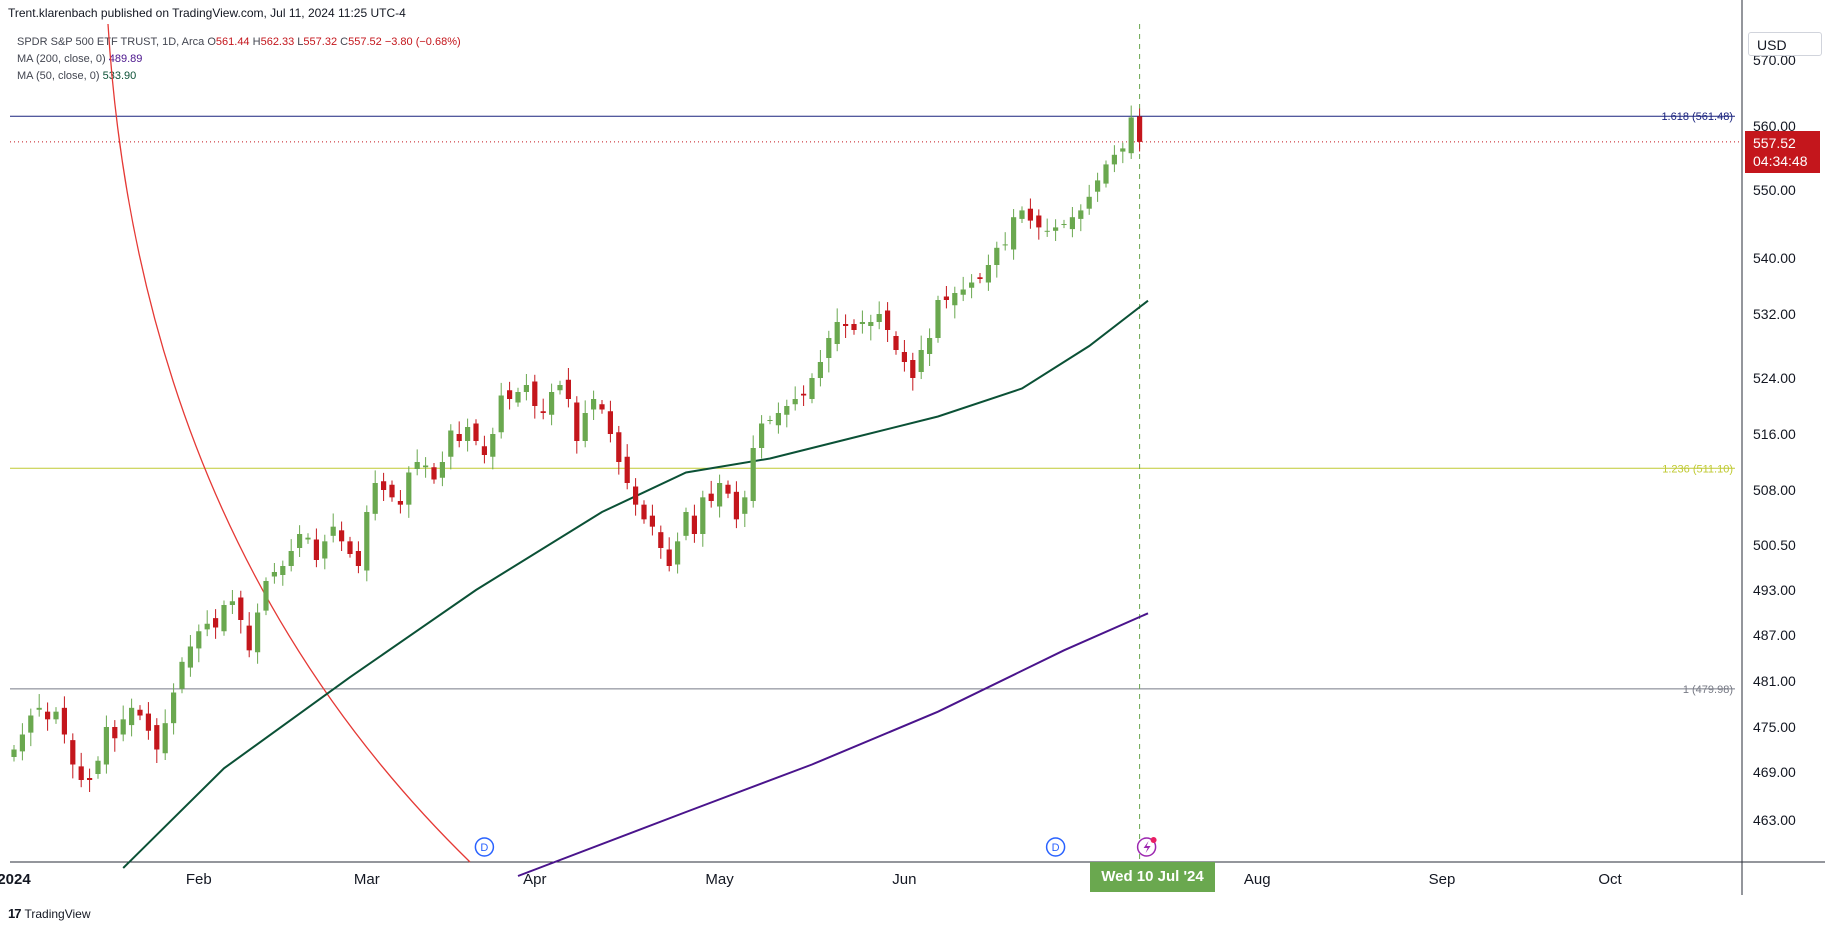 This screenshot has width=1835, height=931. What do you see at coordinates (239, 59) in the screenshot?
I see `legend-ma200-row: MA (200, close, 0) 489.89` at bounding box center [239, 59].